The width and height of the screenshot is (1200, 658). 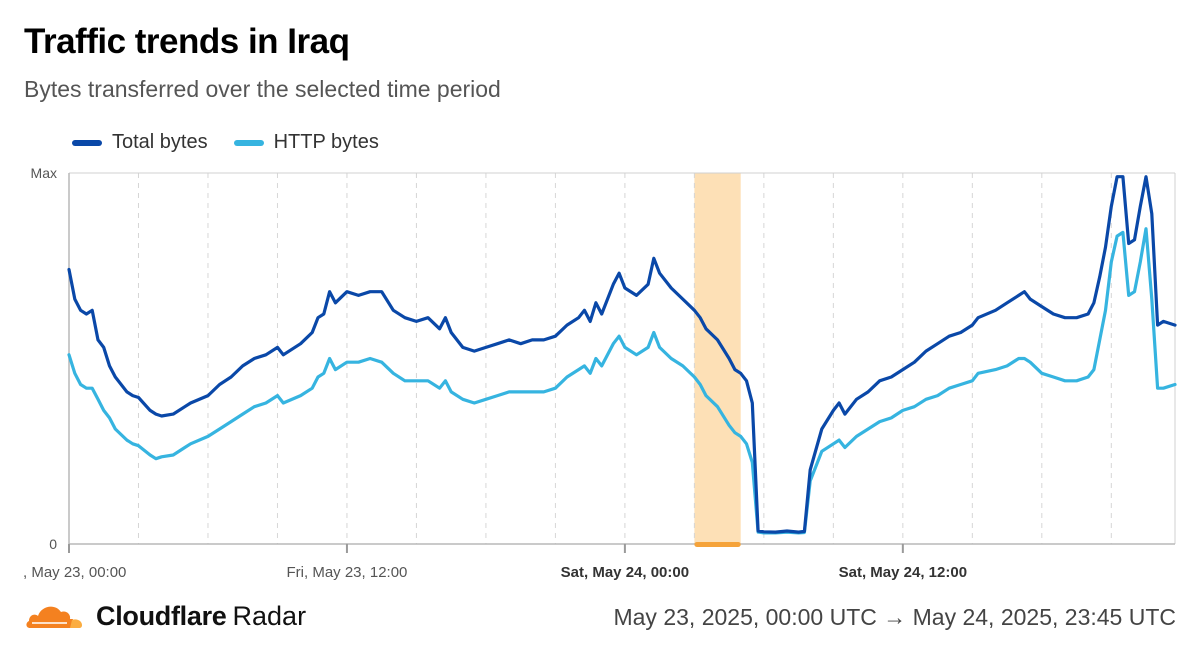 What do you see at coordinates (74, 572) in the screenshot?
I see `x-tick-label: , May 23, 00:00` at bounding box center [74, 572].